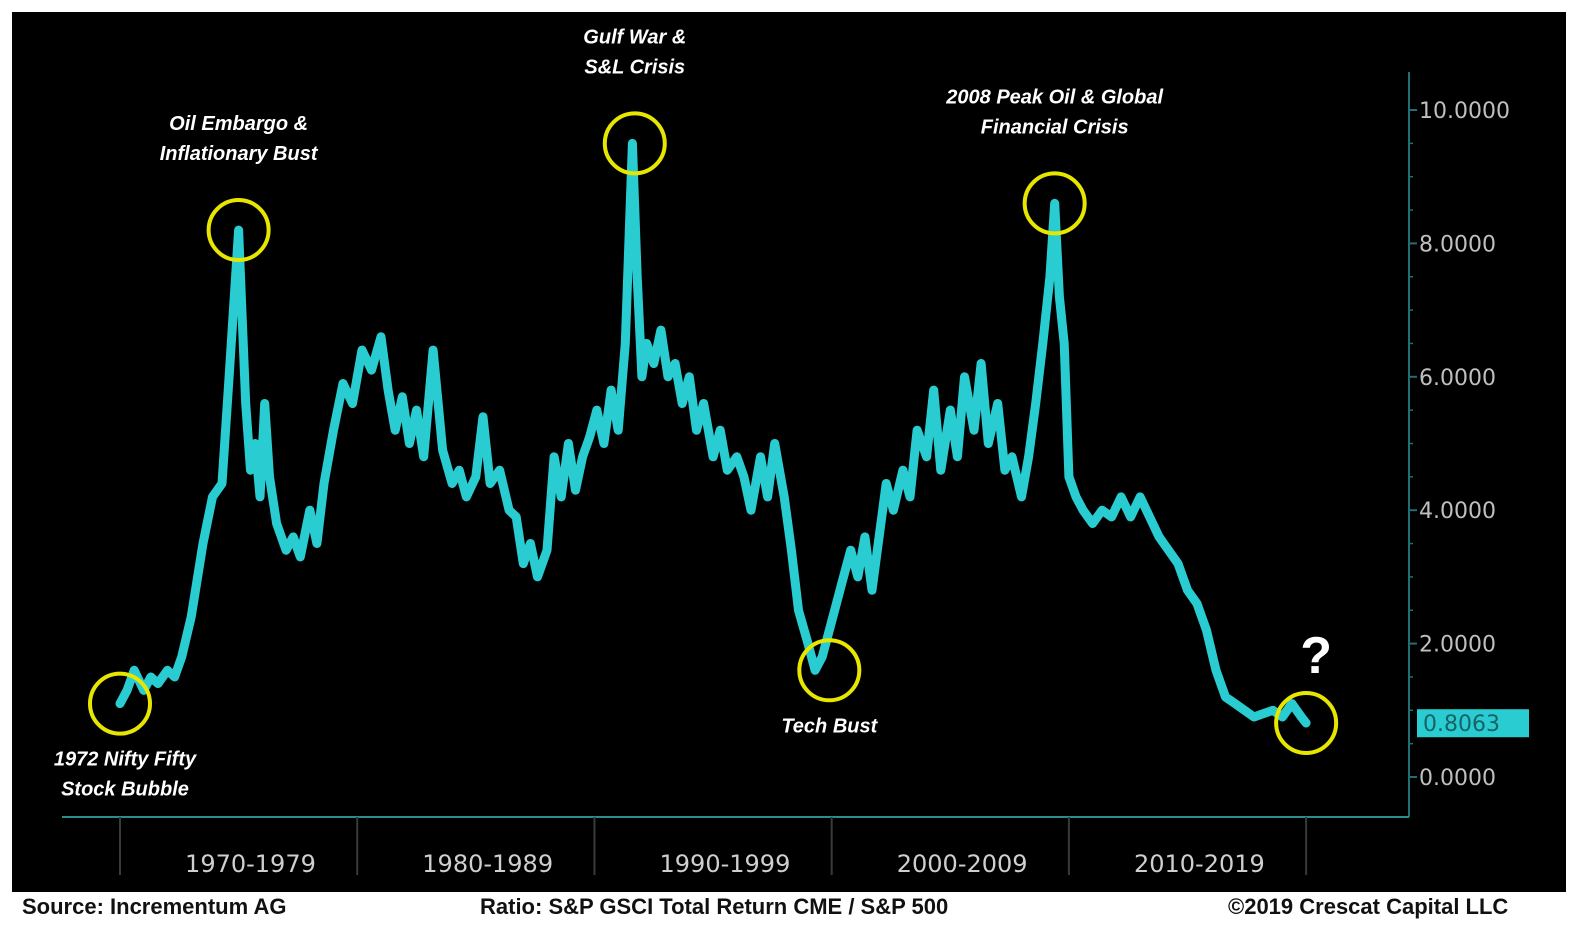  What do you see at coordinates (1457, 378) in the screenshot?
I see `y-tick-label: 6.0000` at bounding box center [1457, 378].